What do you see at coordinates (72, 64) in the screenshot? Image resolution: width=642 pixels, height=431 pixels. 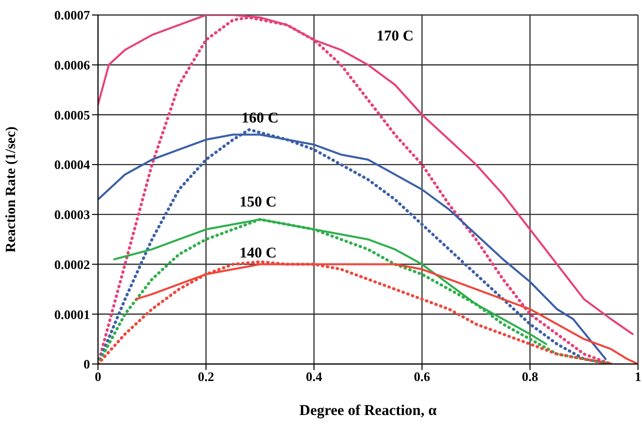 I see `y-tick-label: 0.0006` at bounding box center [72, 64].